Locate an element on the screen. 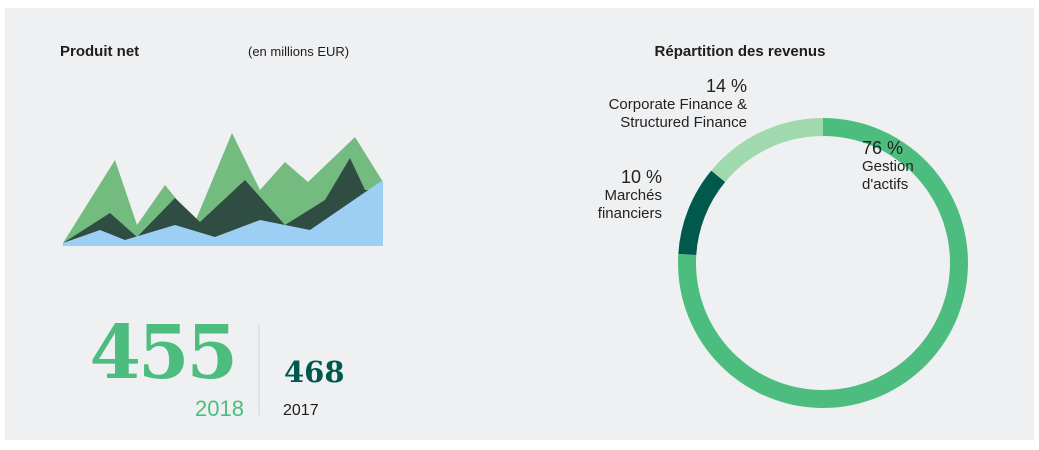  current-value: 455 is located at coordinates (163, 353).